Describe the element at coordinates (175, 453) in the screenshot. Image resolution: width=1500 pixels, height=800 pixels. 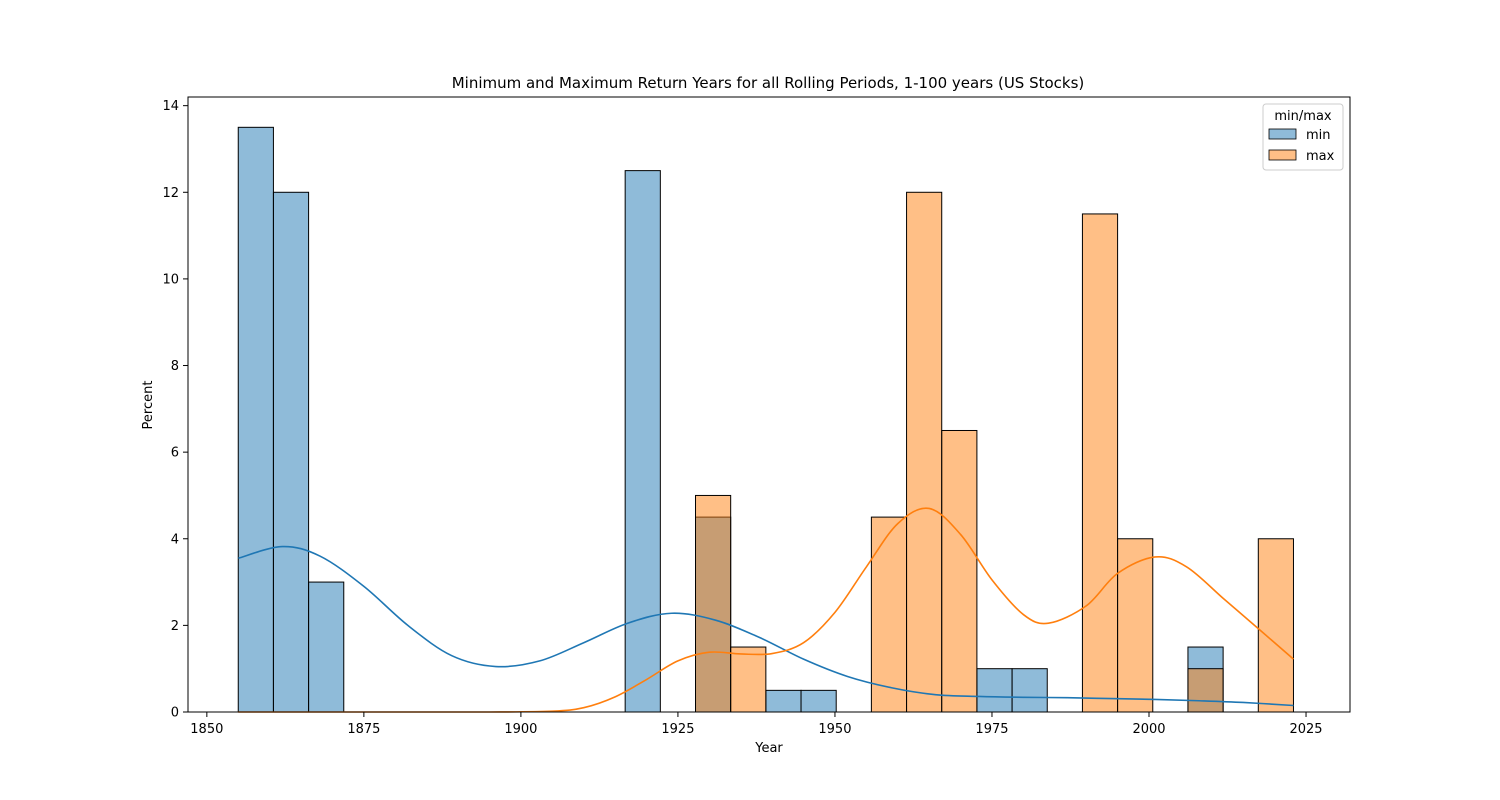
I see `y-tick-label-6: 6` at that location.